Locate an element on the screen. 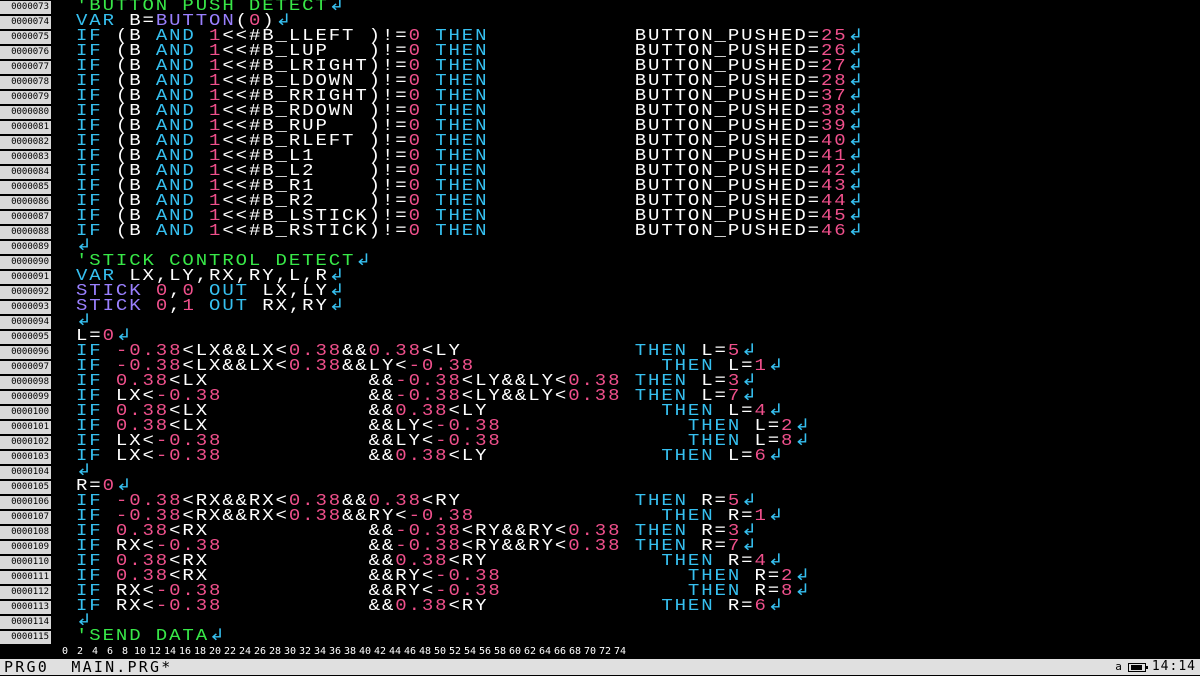 This screenshot has height=676, width=1200. code-text: VAR LX,LY,RX,RY,L,R↲ is located at coordinates (211, 276).